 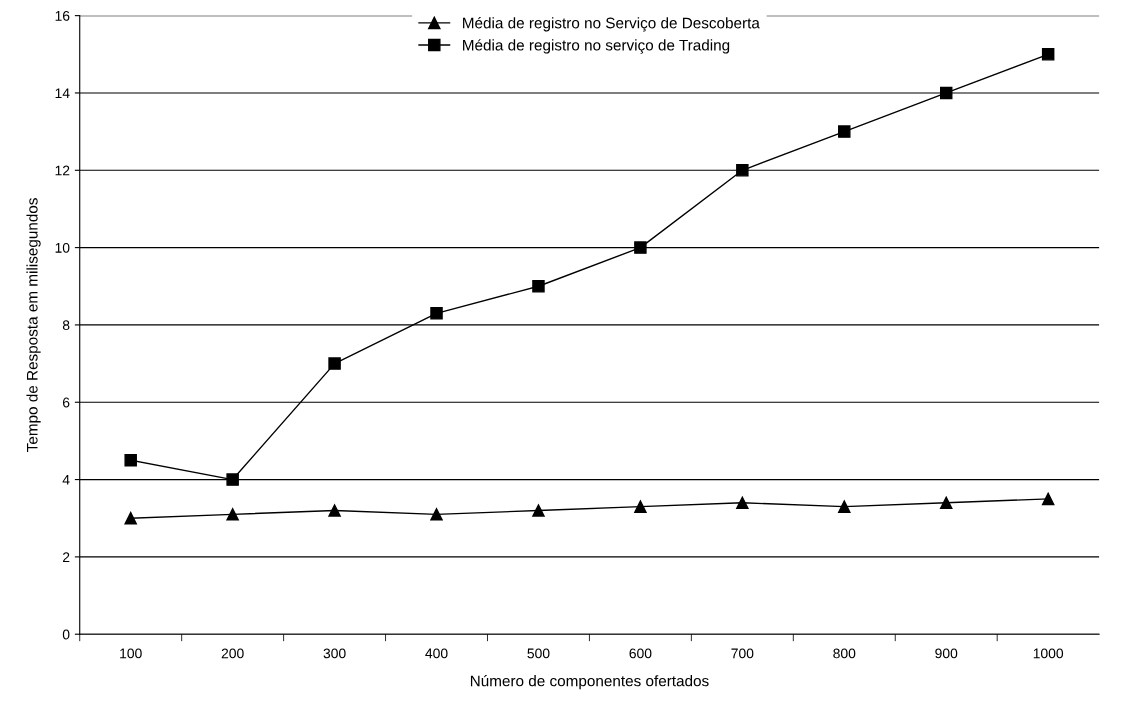 I want to click on x-tick-label: 300, so click(x=334, y=653).